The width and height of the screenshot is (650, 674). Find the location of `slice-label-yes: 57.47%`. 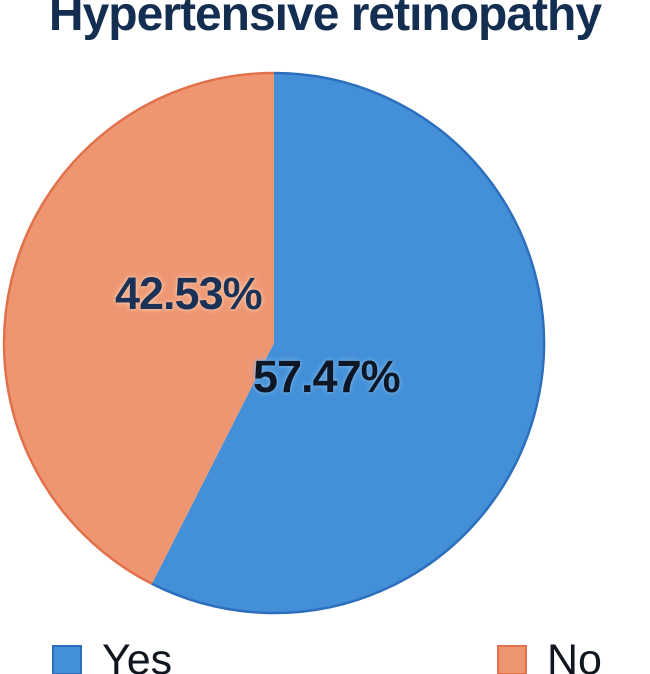

slice-label-yes: 57.47% is located at coordinates (327, 376).